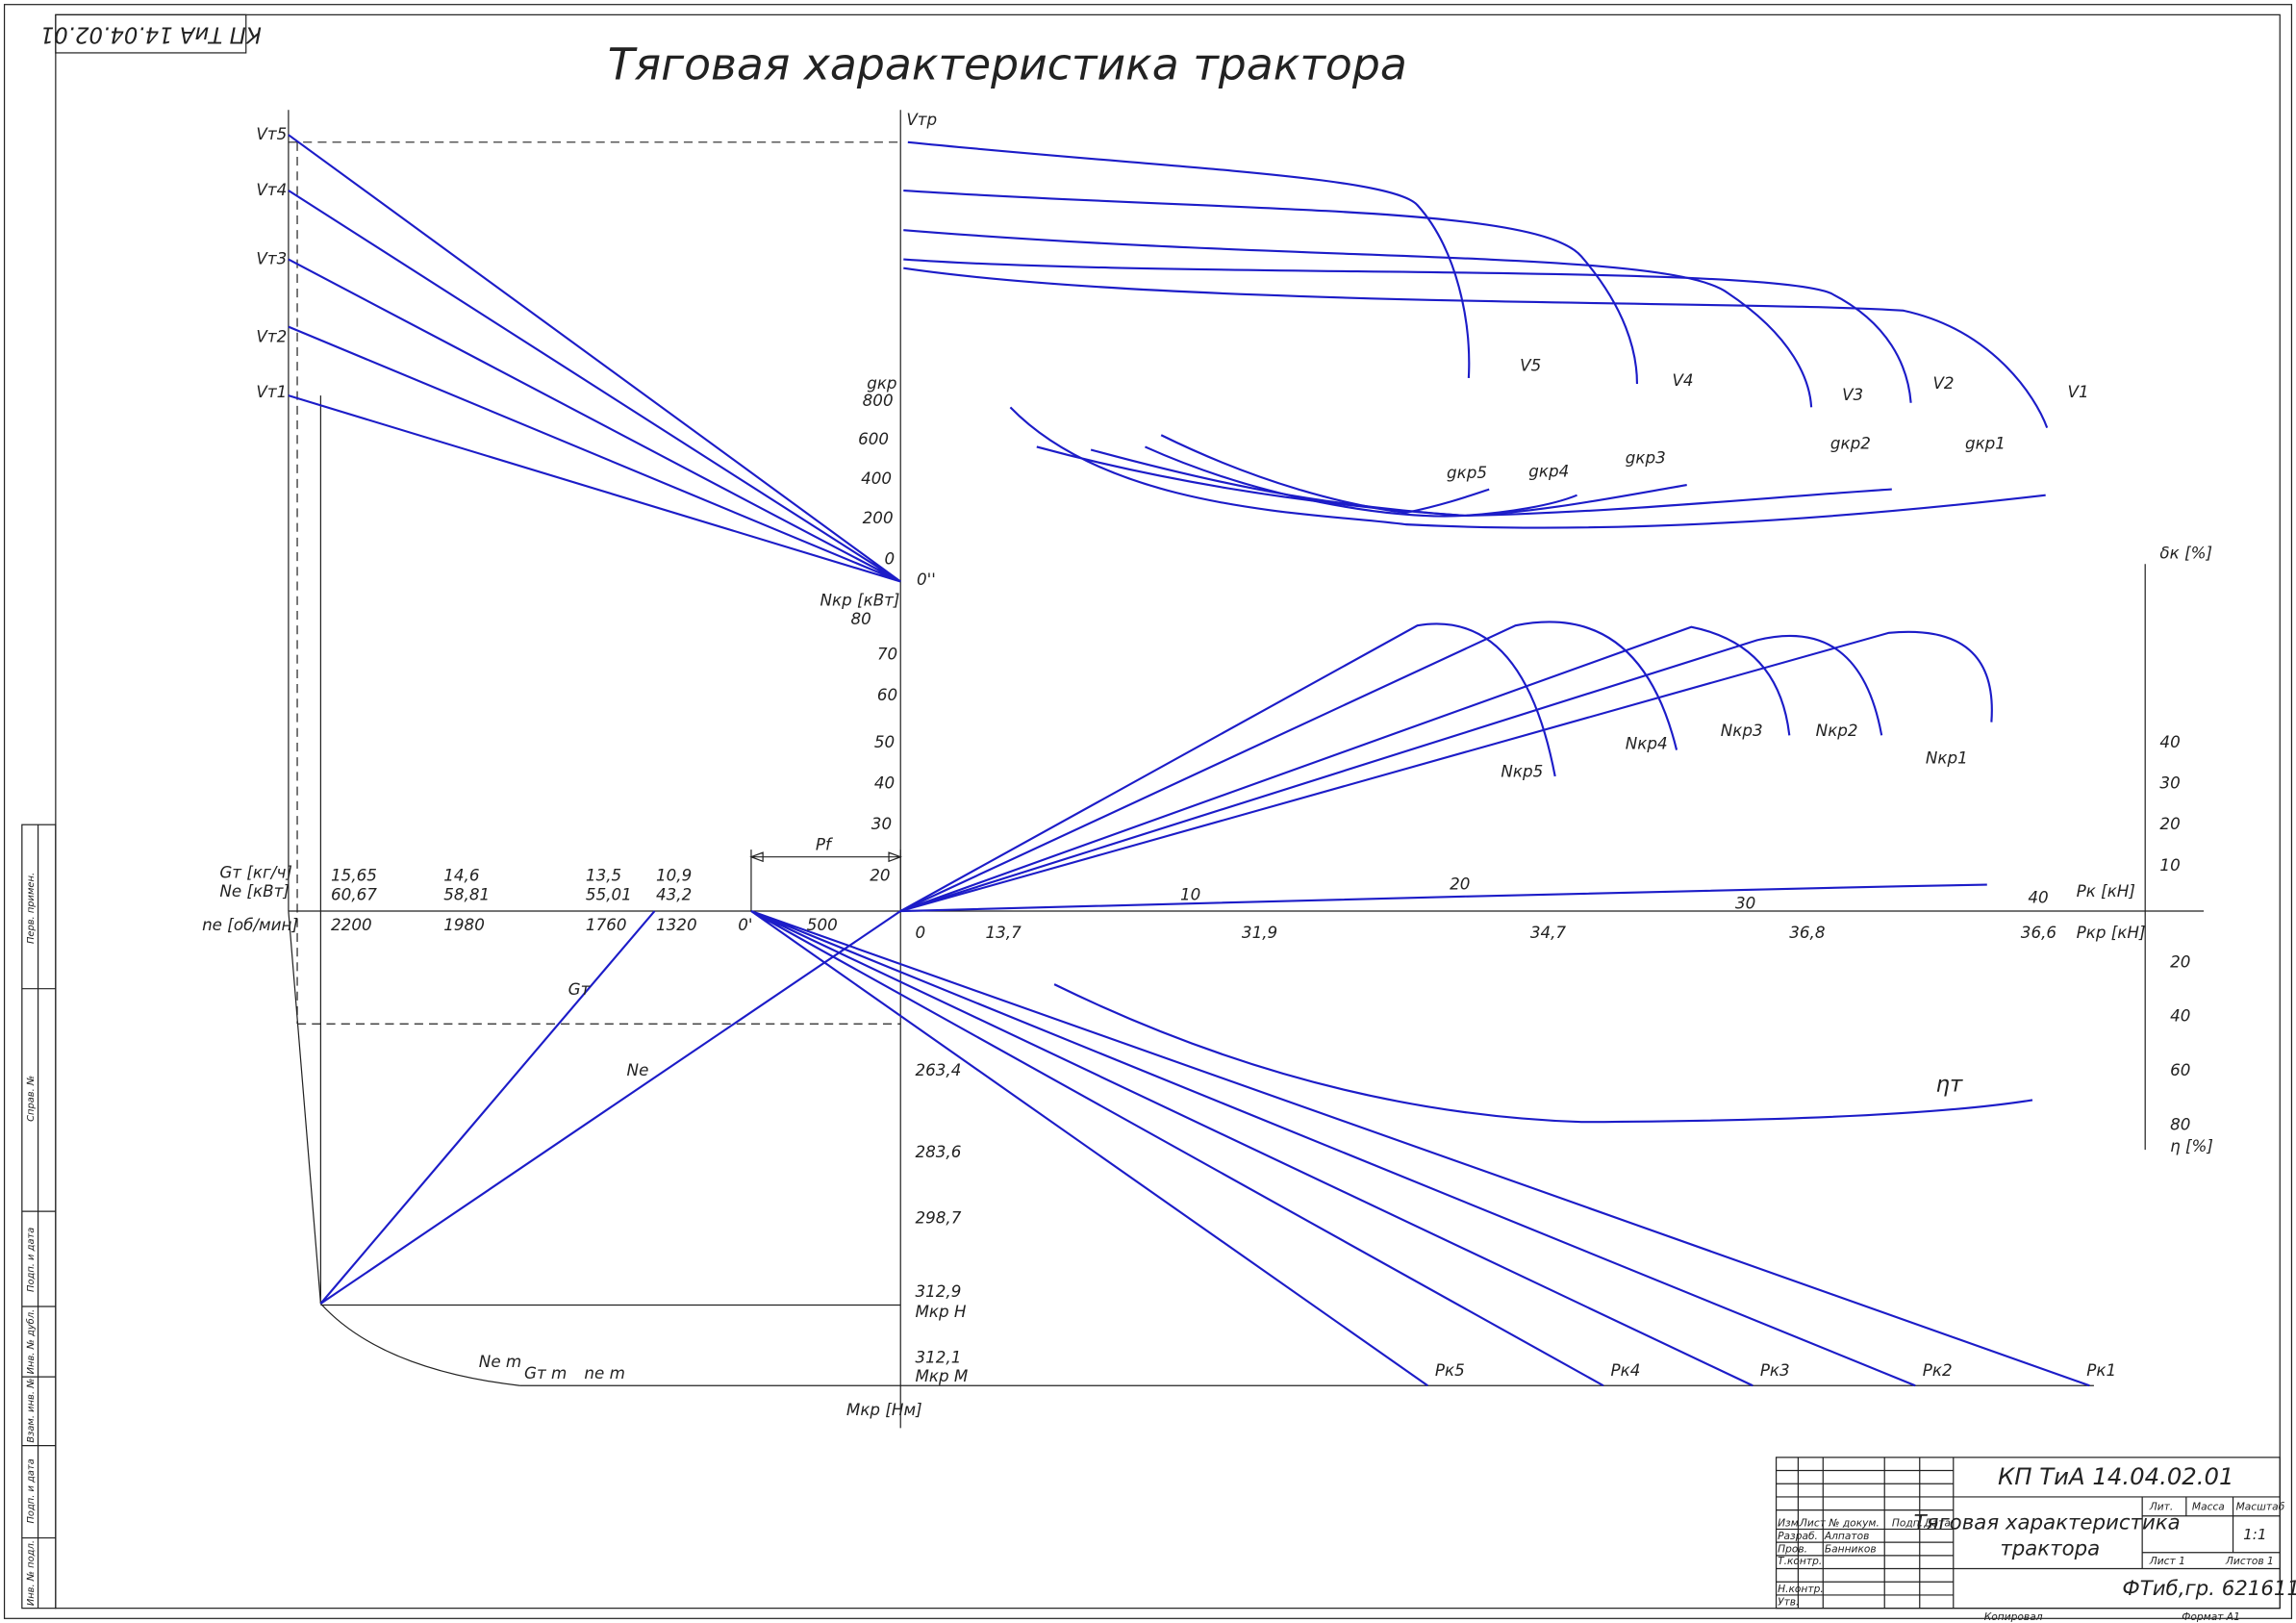 This screenshot has height=1623, width=2296. Describe the element at coordinates (1807, 932) in the screenshot. I see `label: 36,8` at that location.